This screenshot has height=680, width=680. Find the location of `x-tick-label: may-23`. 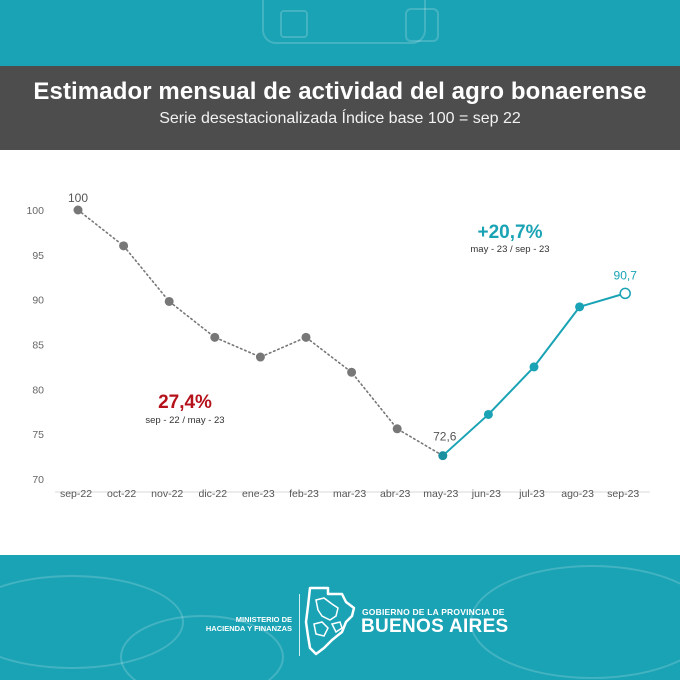

x-tick-label: may-23 is located at coordinates (440, 494).